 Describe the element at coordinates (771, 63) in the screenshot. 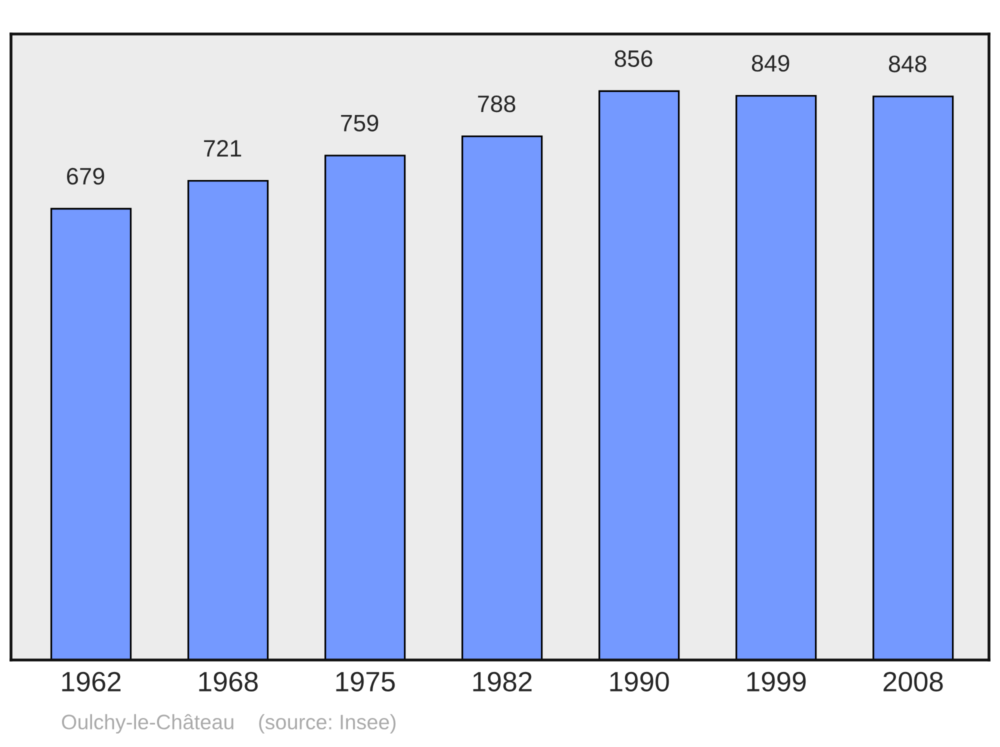

I see `data-label: 849` at that location.